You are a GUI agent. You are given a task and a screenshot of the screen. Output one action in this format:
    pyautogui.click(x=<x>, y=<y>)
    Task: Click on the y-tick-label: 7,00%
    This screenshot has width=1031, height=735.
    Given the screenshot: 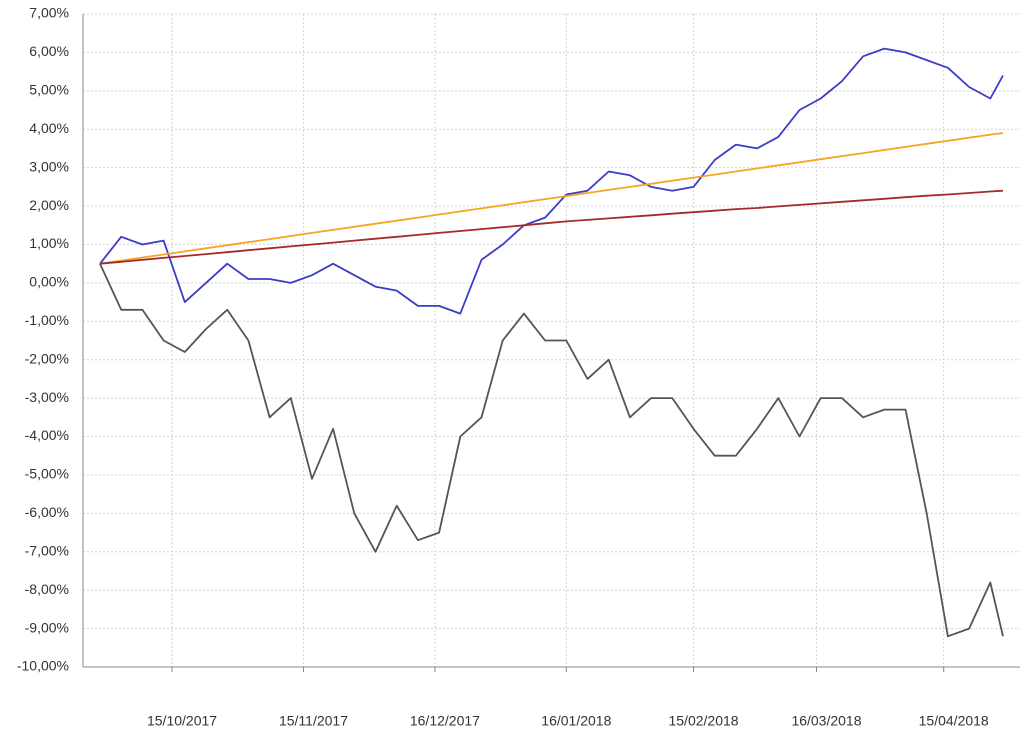 What is the action you would take?
    pyautogui.click(x=49, y=13)
    